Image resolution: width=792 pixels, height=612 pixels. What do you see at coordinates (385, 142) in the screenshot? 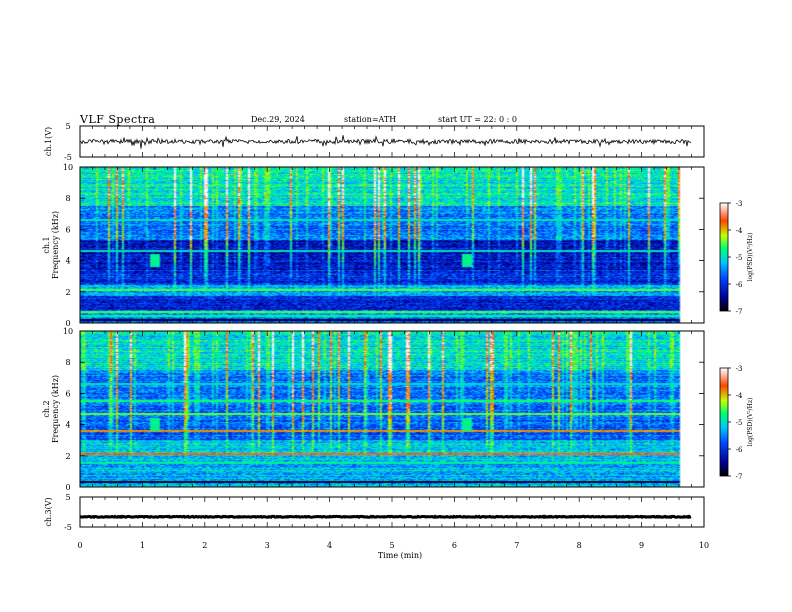
I see `ch1-waveform-line` at bounding box center [385, 142].